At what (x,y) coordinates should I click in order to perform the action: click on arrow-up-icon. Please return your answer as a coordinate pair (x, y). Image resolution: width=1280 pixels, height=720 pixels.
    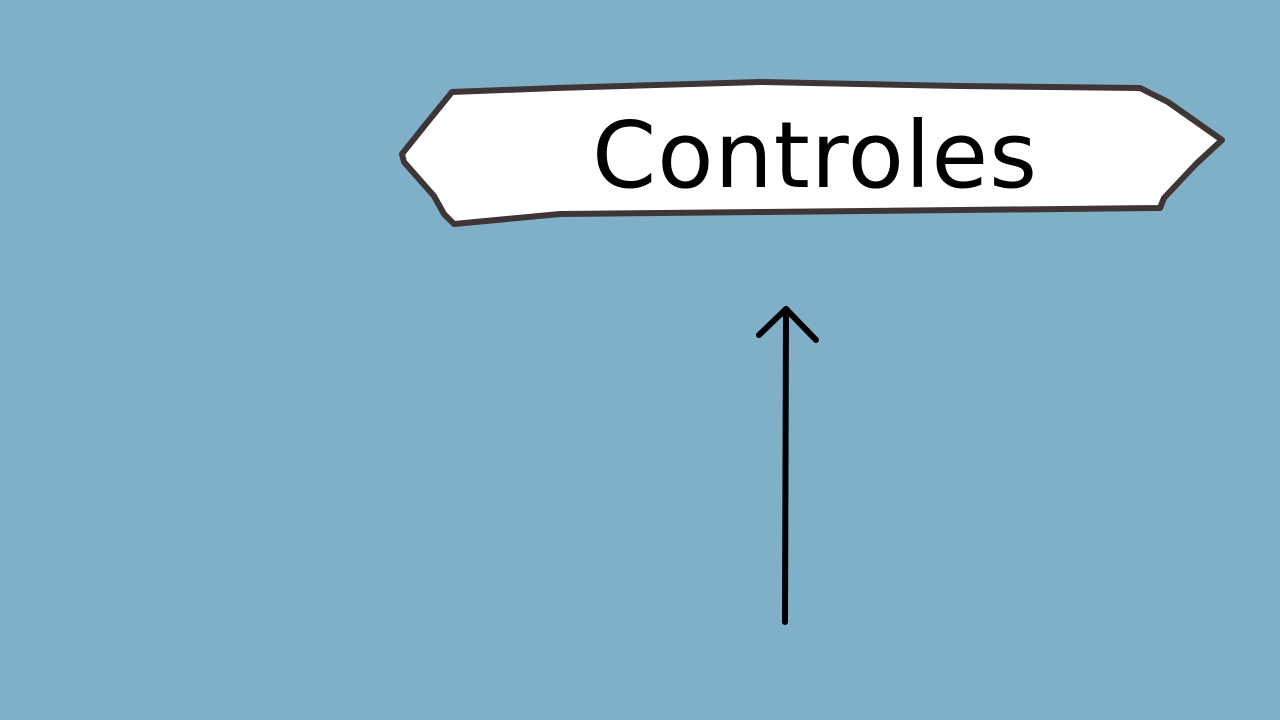
    Looking at the image, I should click on (787, 465).